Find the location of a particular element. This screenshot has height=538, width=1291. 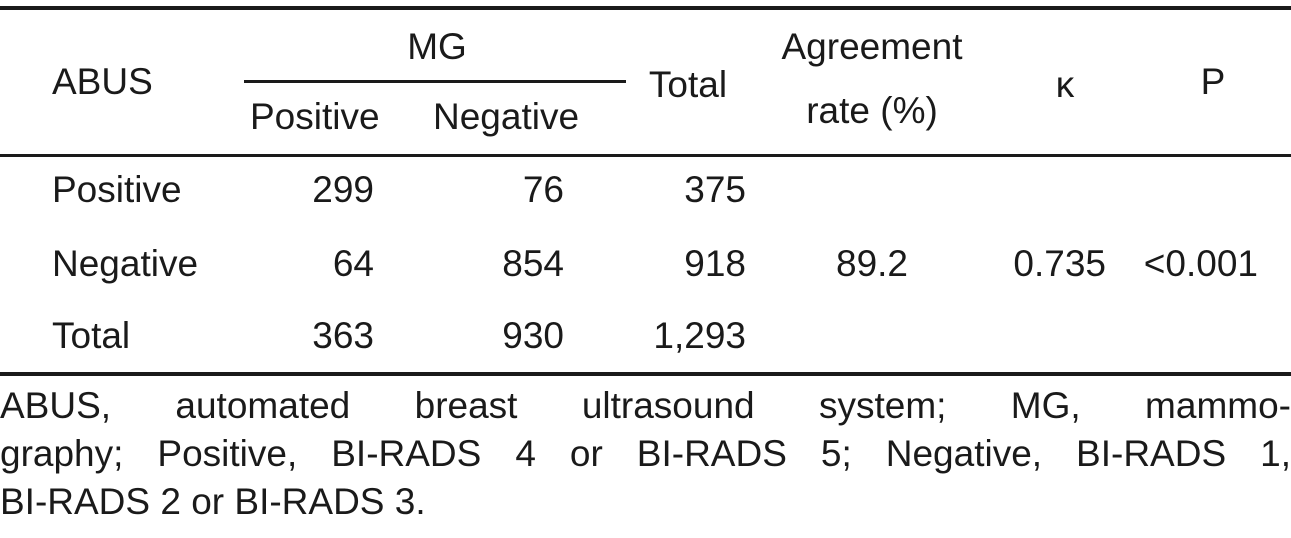

row-negative-label: Negative is located at coordinates (125, 263).